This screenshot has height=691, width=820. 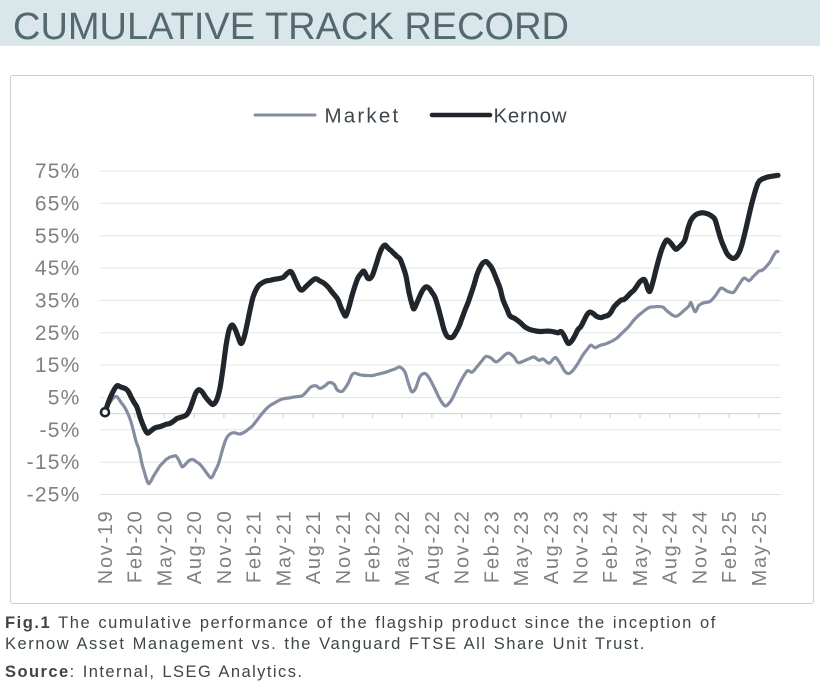 I want to click on svg-text: Market, so click(x=363, y=116).